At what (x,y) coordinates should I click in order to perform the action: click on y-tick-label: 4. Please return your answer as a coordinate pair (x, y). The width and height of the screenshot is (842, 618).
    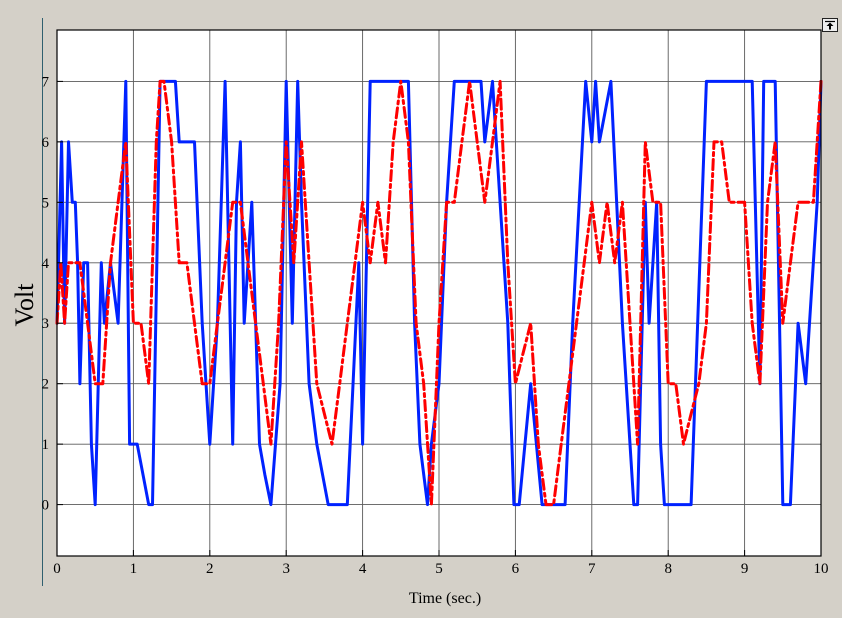
    Looking at the image, I should click on (46, 264).